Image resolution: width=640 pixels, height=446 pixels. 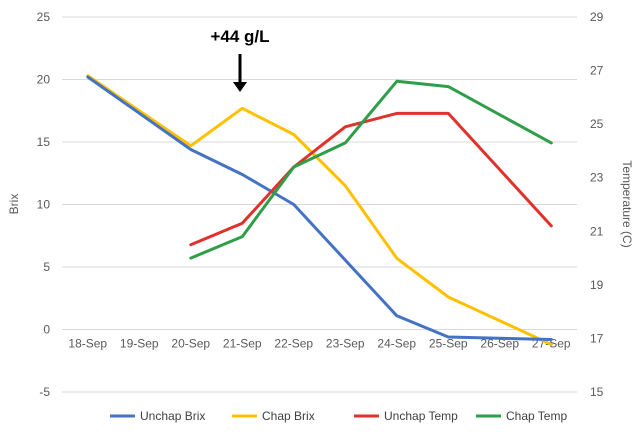 What do you see at coordinates (597, 338) in the screenshot?
I see `y2-tick-label: 17` at bounding box center [597, 338].